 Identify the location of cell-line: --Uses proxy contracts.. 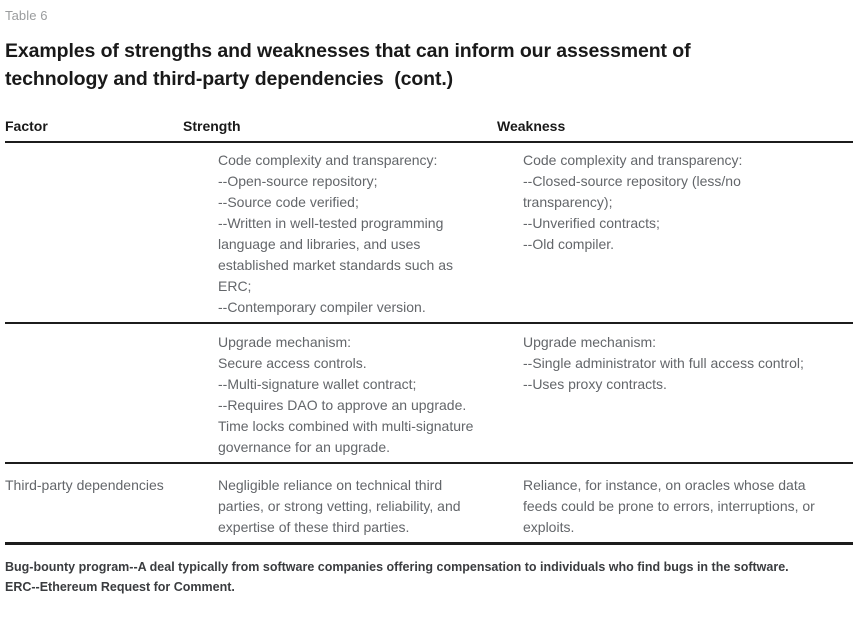
(595, 384).